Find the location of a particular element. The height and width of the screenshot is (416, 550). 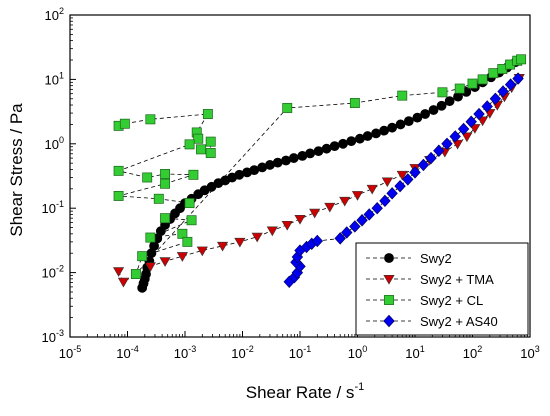

x-tick-label-exp: -1 is located at coordinates (307, 349).